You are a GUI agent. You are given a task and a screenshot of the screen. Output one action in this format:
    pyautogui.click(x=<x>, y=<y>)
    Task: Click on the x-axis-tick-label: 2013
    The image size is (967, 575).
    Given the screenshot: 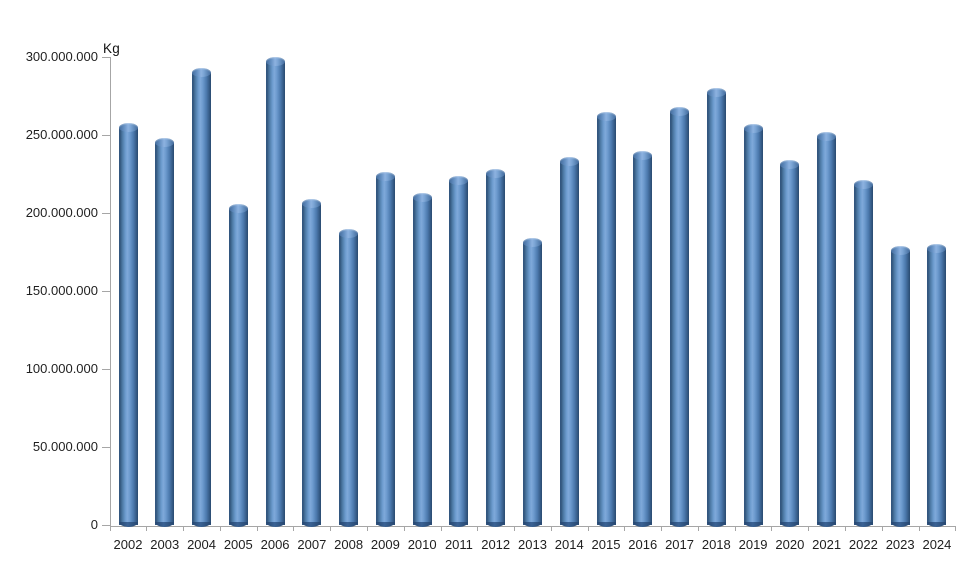 What is the action you would take?
    pyautogui.click(x=532, y=544)
    